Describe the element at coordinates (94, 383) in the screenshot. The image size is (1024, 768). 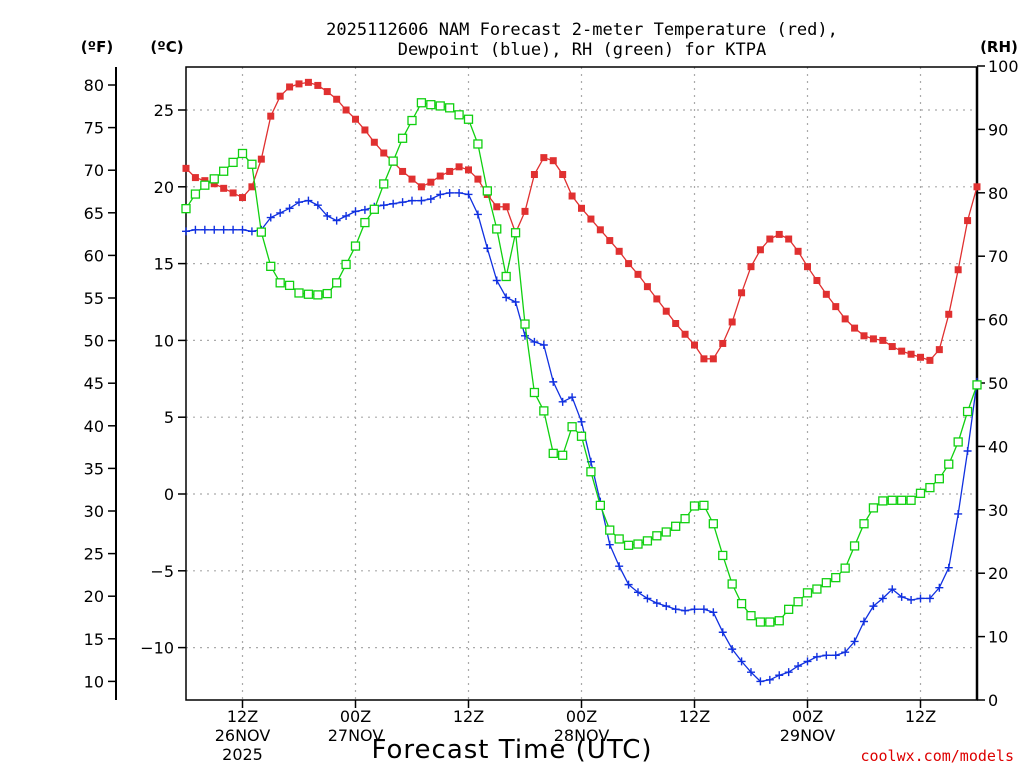
I see `fahrenheit-tick-label: 45` at that location.